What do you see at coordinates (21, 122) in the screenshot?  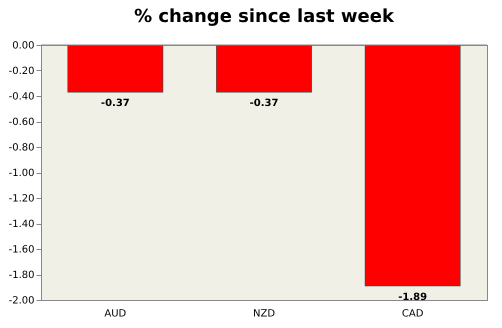 I see `y-tick-label: -0.60` at bounding box center [21, 122].